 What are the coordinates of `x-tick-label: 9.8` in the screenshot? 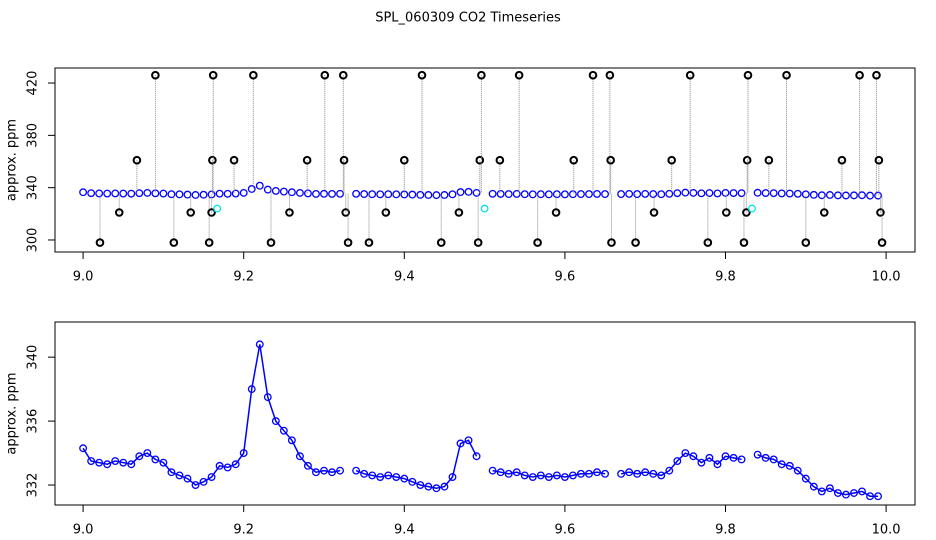 It's located at (725, 277).